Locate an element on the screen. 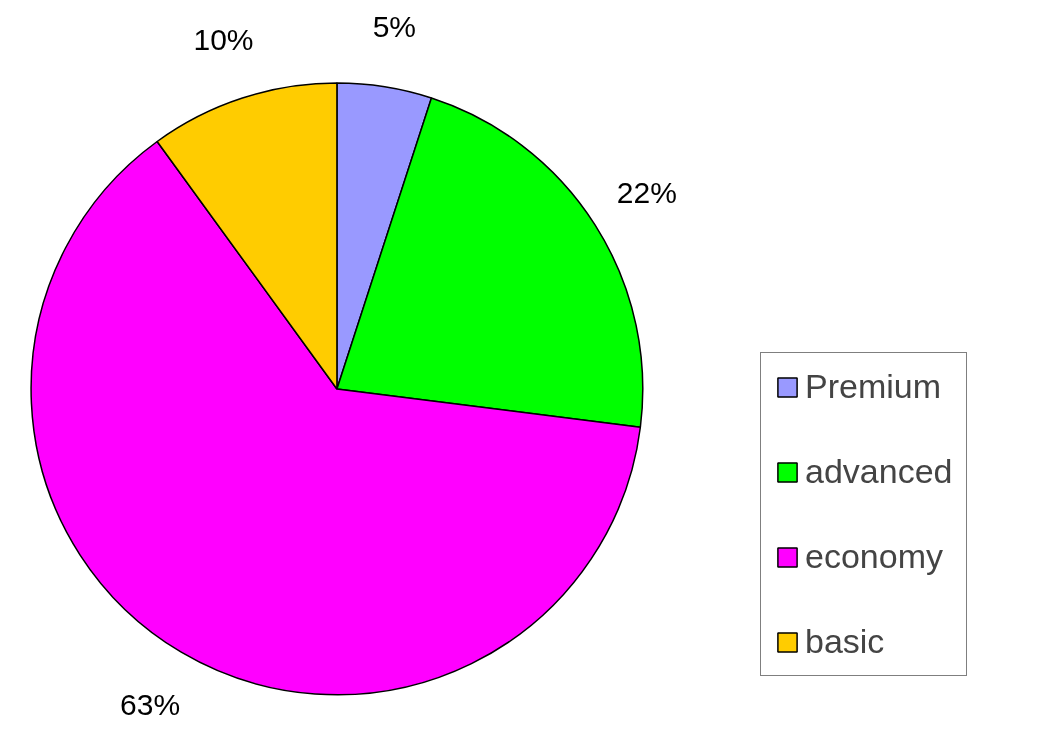  legend-label: Premium is located at coordinates (873, 386).